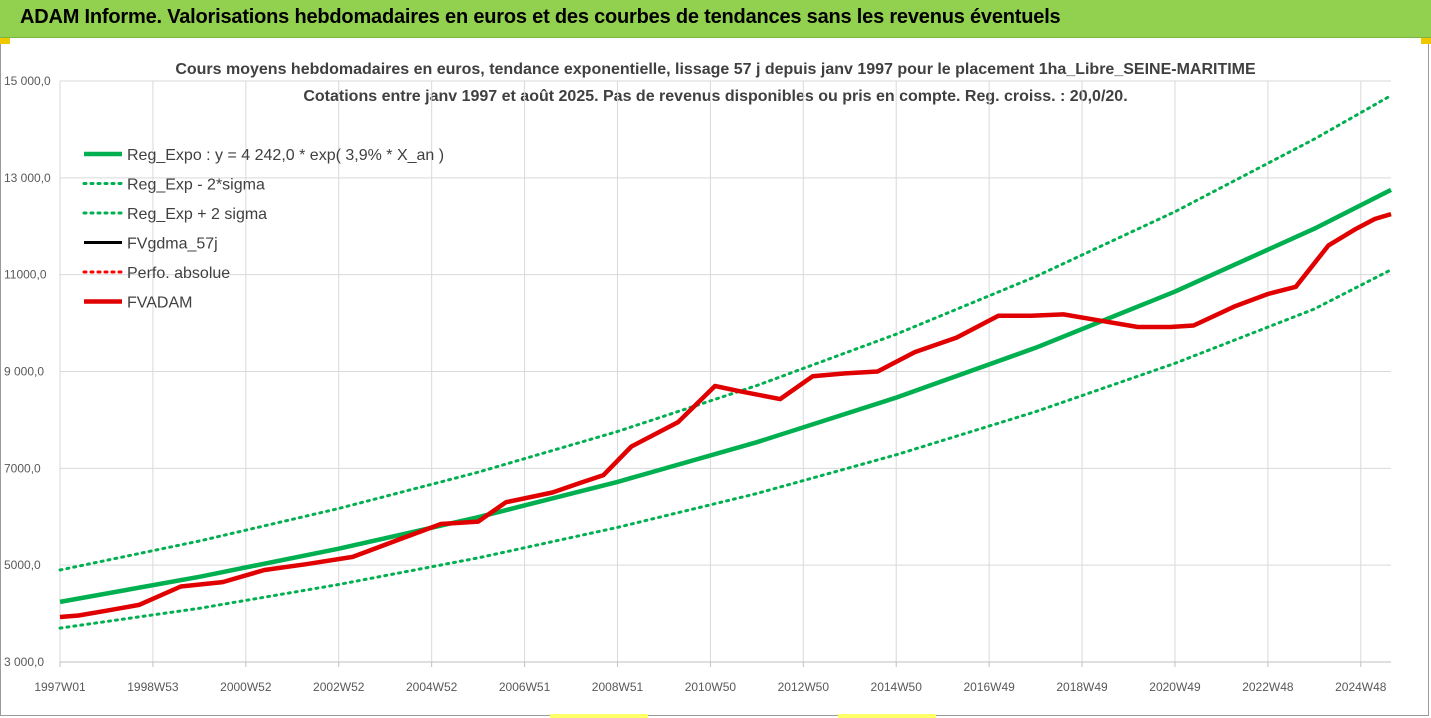 This screenshot has width=1431, height=718. I want to click on y-tick-label: 11000,0, so click(25, 275).